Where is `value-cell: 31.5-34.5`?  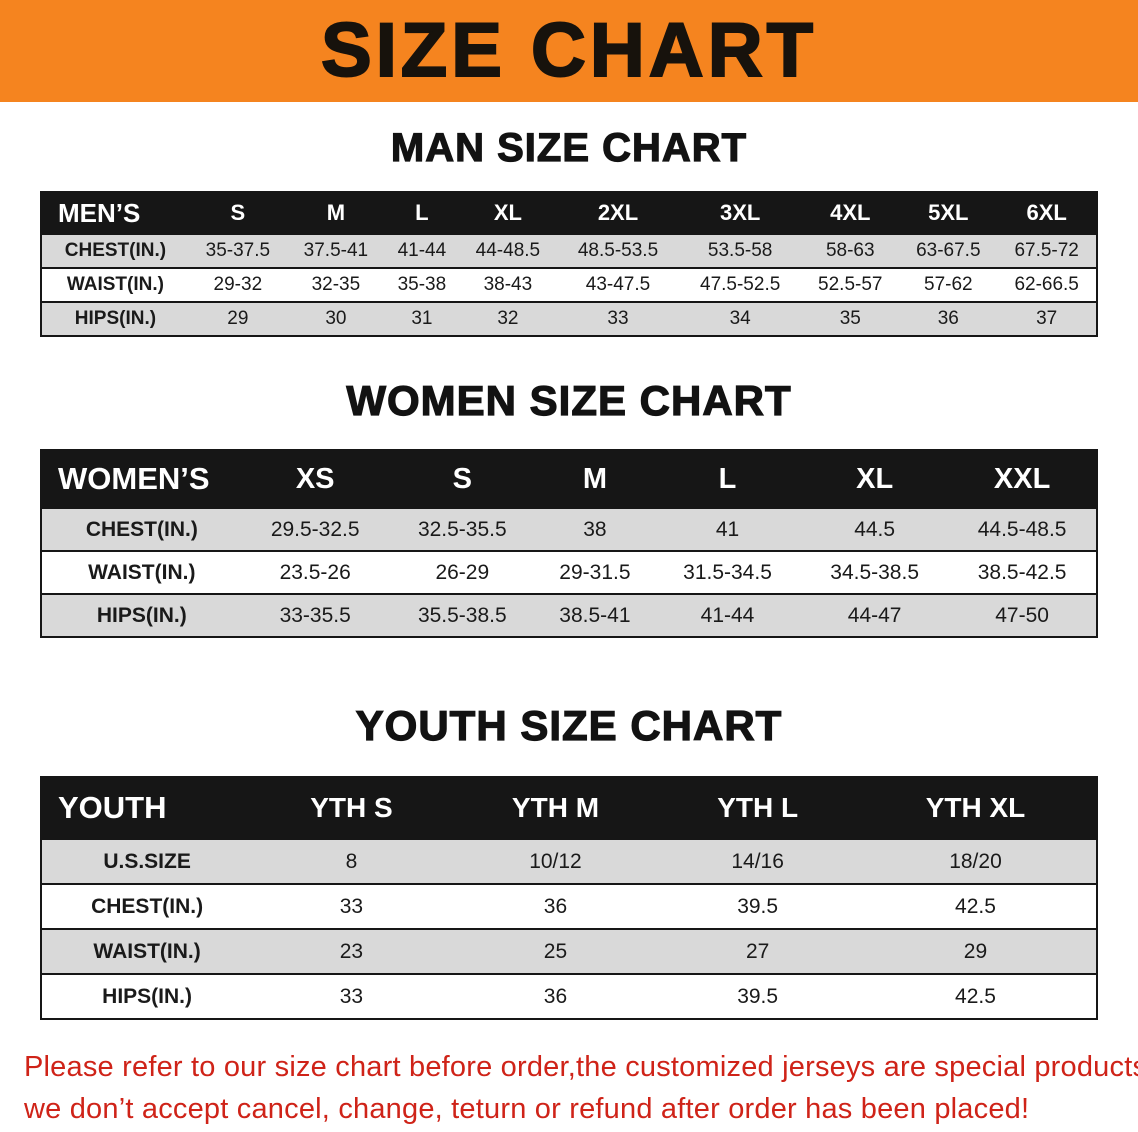
value-cell: 31.5-34.5 is located at coordinates (727, 572).